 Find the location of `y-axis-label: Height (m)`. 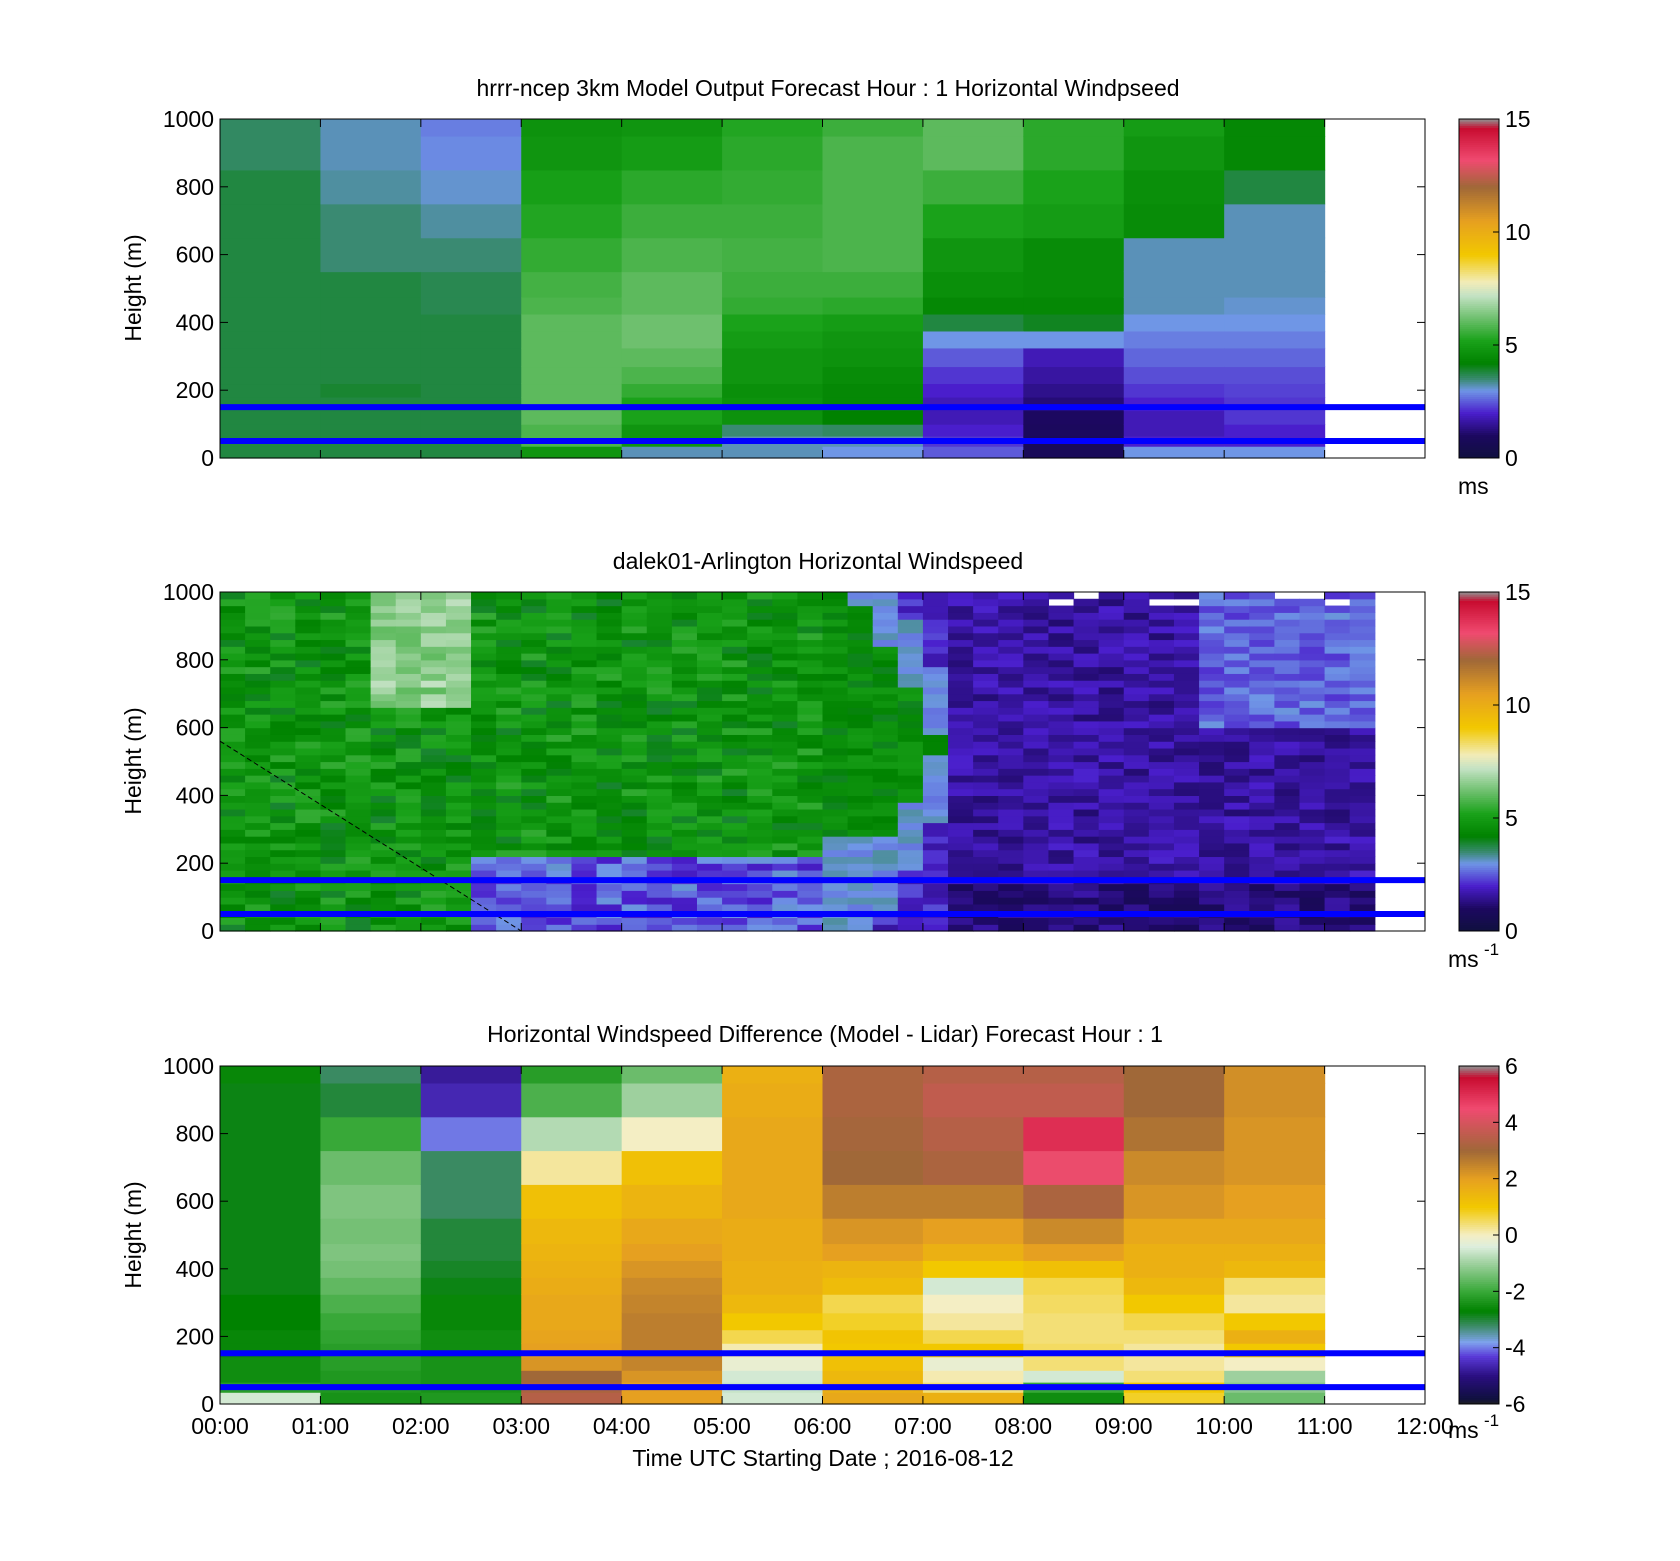

y-axis-label: Height (m) is located at coordinates (133, 287).